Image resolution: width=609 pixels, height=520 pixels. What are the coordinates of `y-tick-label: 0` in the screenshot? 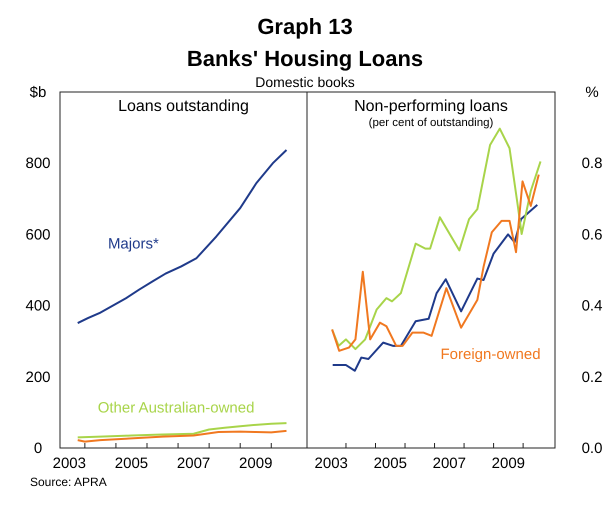 It's located at (38, 448).